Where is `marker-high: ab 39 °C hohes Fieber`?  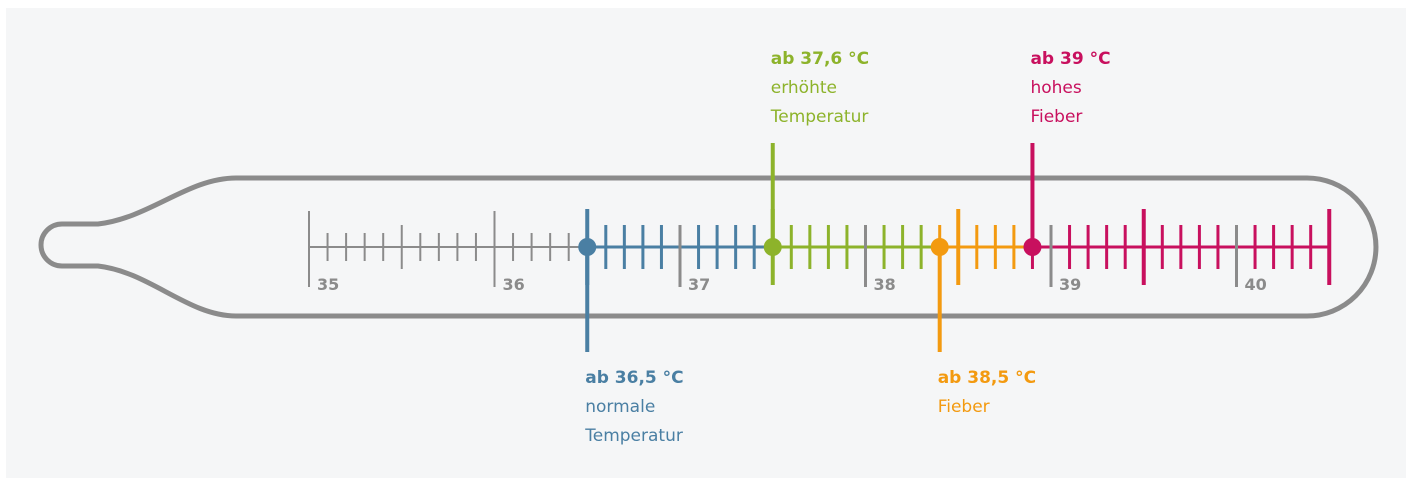
marker-high: ab 39 °C hohes Fieber is located at coordinates (1067, 152).